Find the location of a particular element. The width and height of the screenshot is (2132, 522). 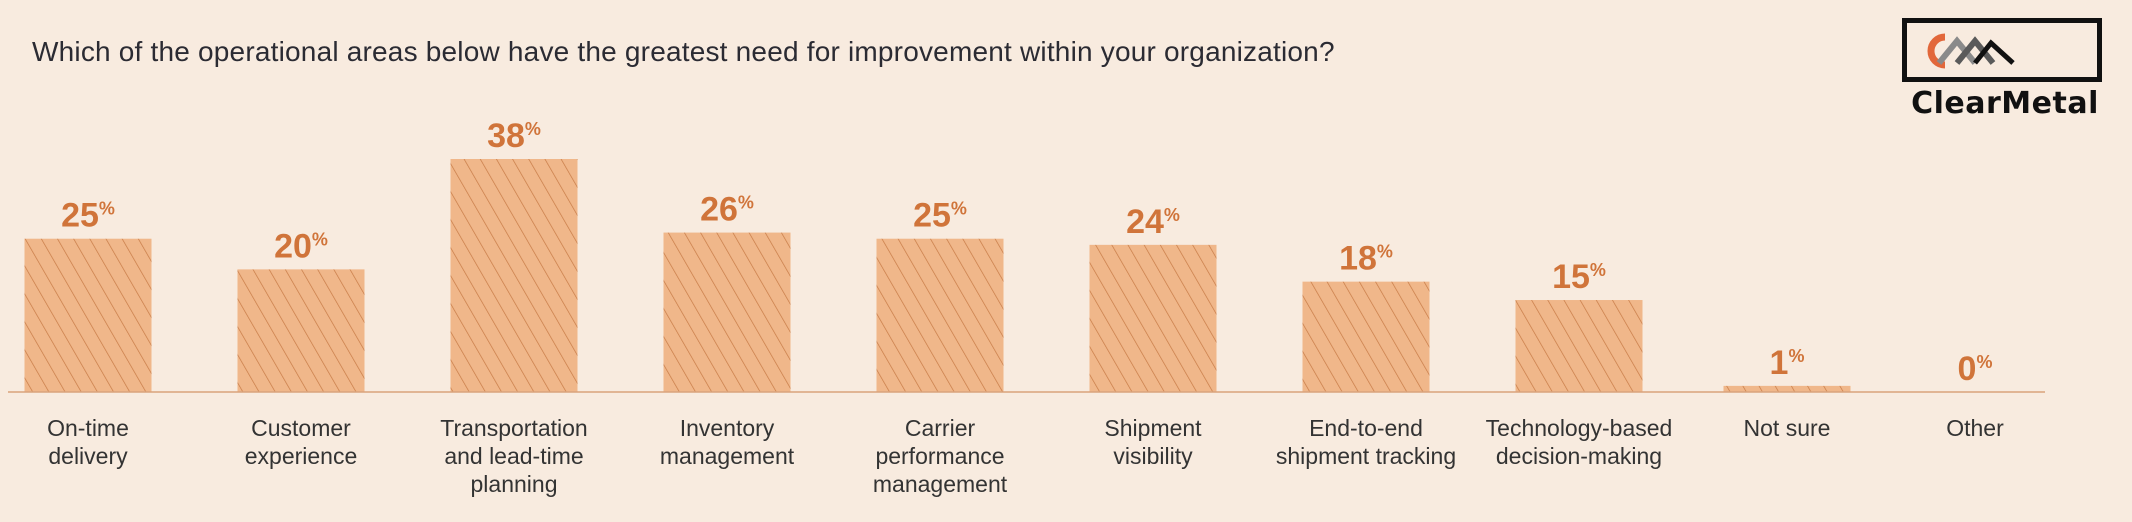

category-label: Not sure is located at coordinates (1787, 428).